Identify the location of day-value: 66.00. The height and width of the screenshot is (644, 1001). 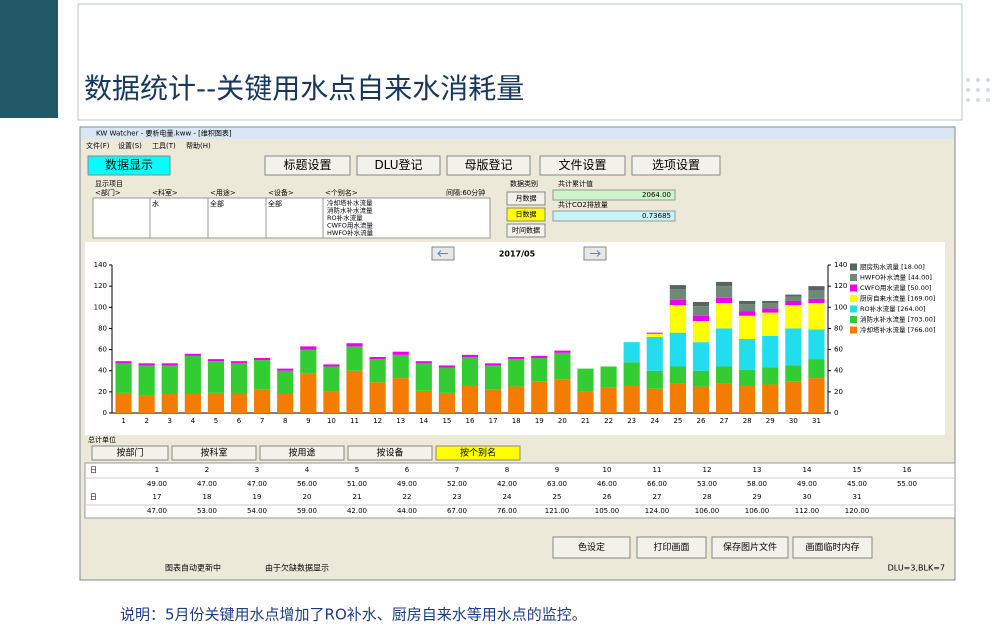
(657, 484).